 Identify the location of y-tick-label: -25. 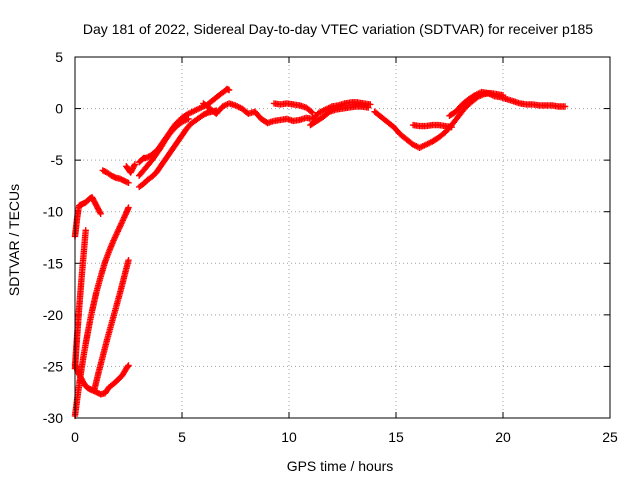
(53, 366).